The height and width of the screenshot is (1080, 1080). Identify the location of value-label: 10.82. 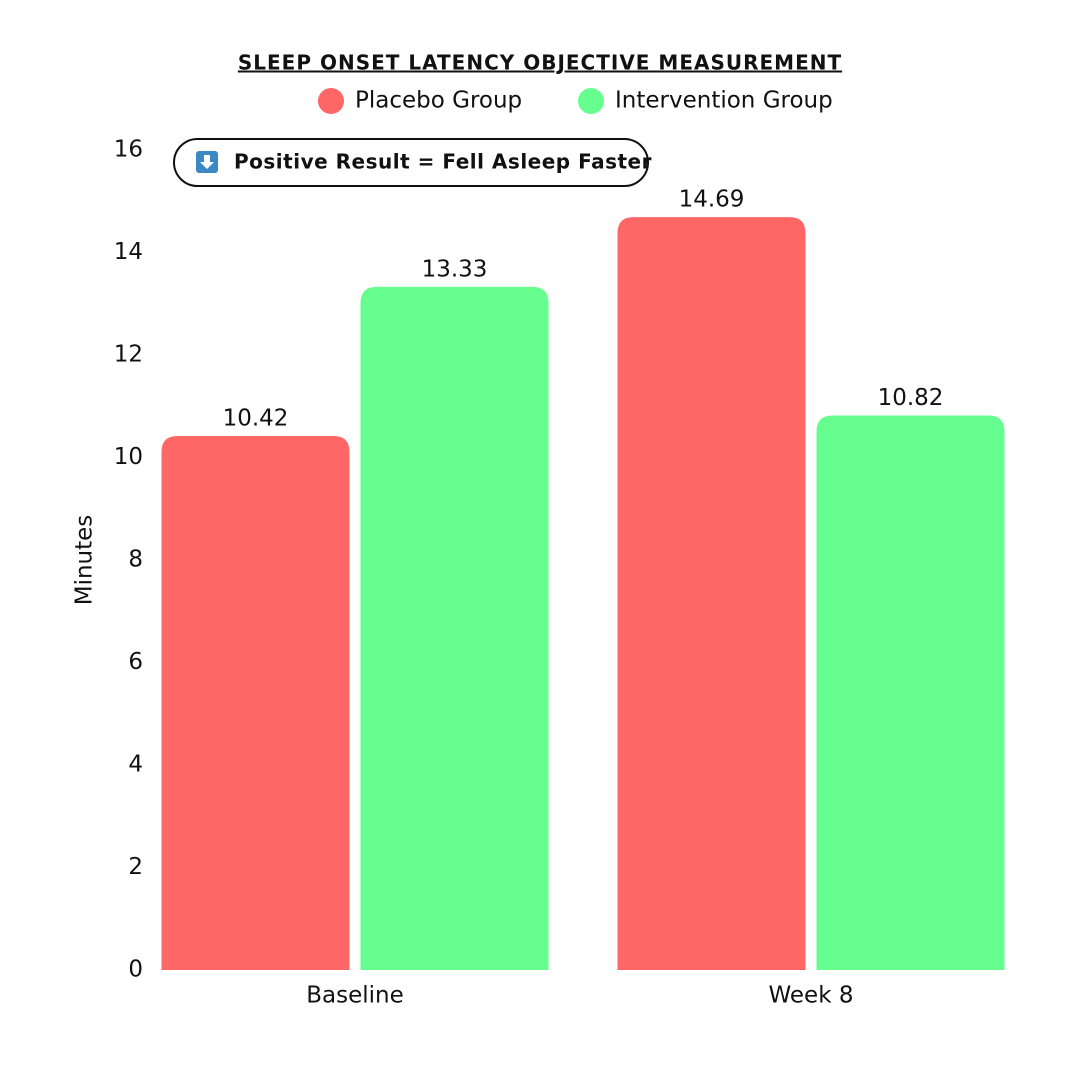
(911, 398).